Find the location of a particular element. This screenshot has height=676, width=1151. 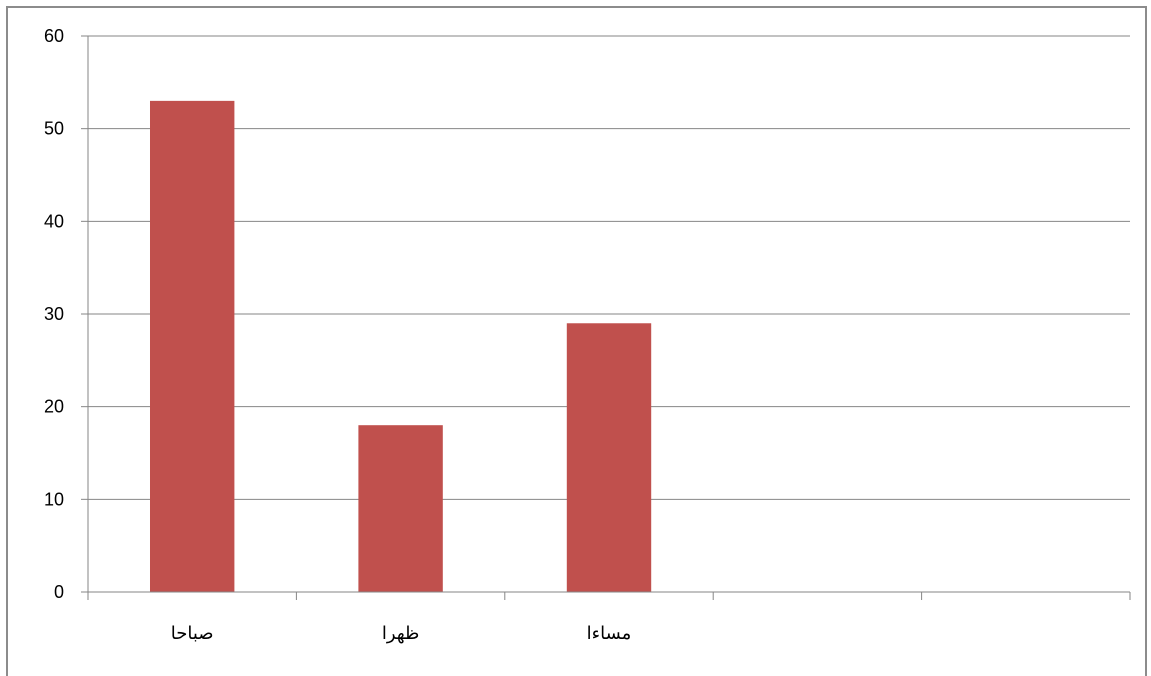

y-tick-label-30: 30 is located at coordinates (54, 314).